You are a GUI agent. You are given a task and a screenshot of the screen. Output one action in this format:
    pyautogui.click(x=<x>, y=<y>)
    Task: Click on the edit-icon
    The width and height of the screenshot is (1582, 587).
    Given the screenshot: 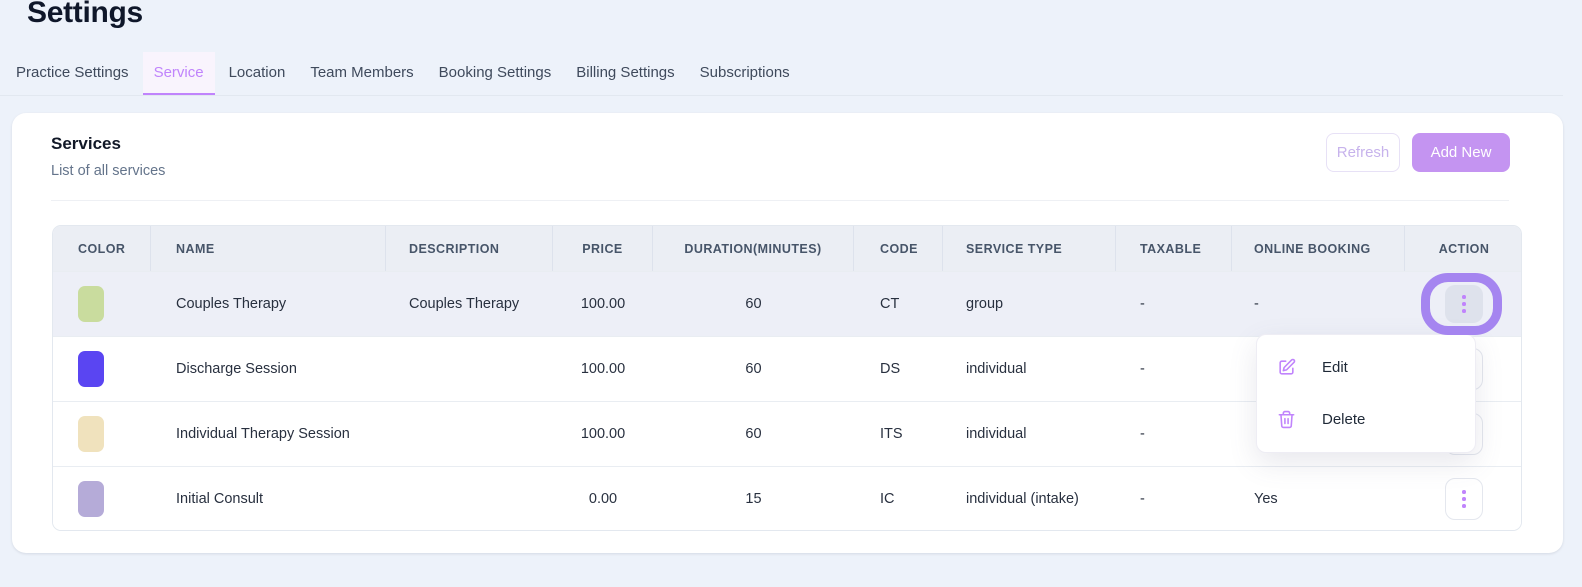 What is the action you would take?
    pyautogui.click(x=1286, y=367)
    